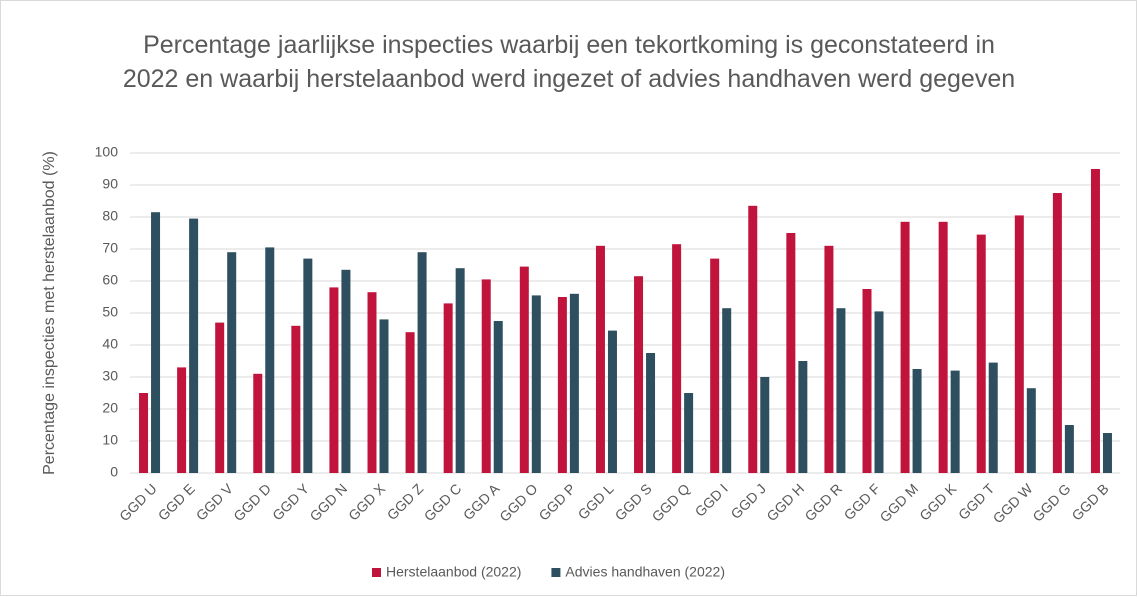 The height and width of the screenshot is (597, 1138). I want to click on y-tick-label: 50, so click(110, 312).